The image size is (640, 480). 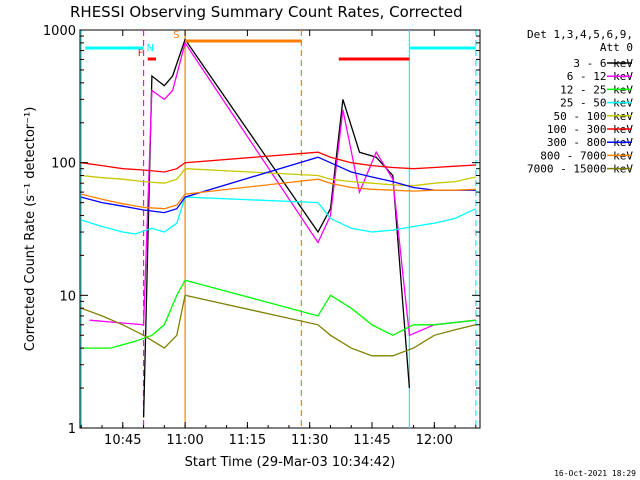 I want to click on y-tick-label-2: 100, so click(x=63, y=164).